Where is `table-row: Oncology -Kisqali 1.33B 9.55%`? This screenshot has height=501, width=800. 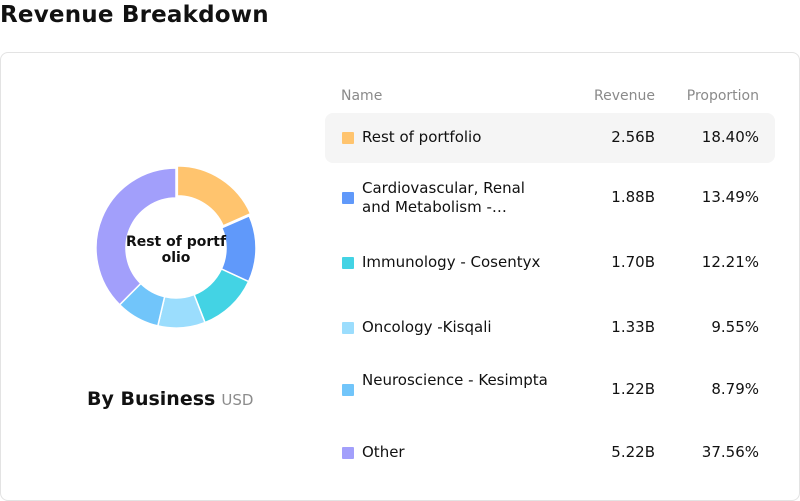 table-row: Oncology -Kisqali 1.33B 9.55% is located at coordinates (550, 328).